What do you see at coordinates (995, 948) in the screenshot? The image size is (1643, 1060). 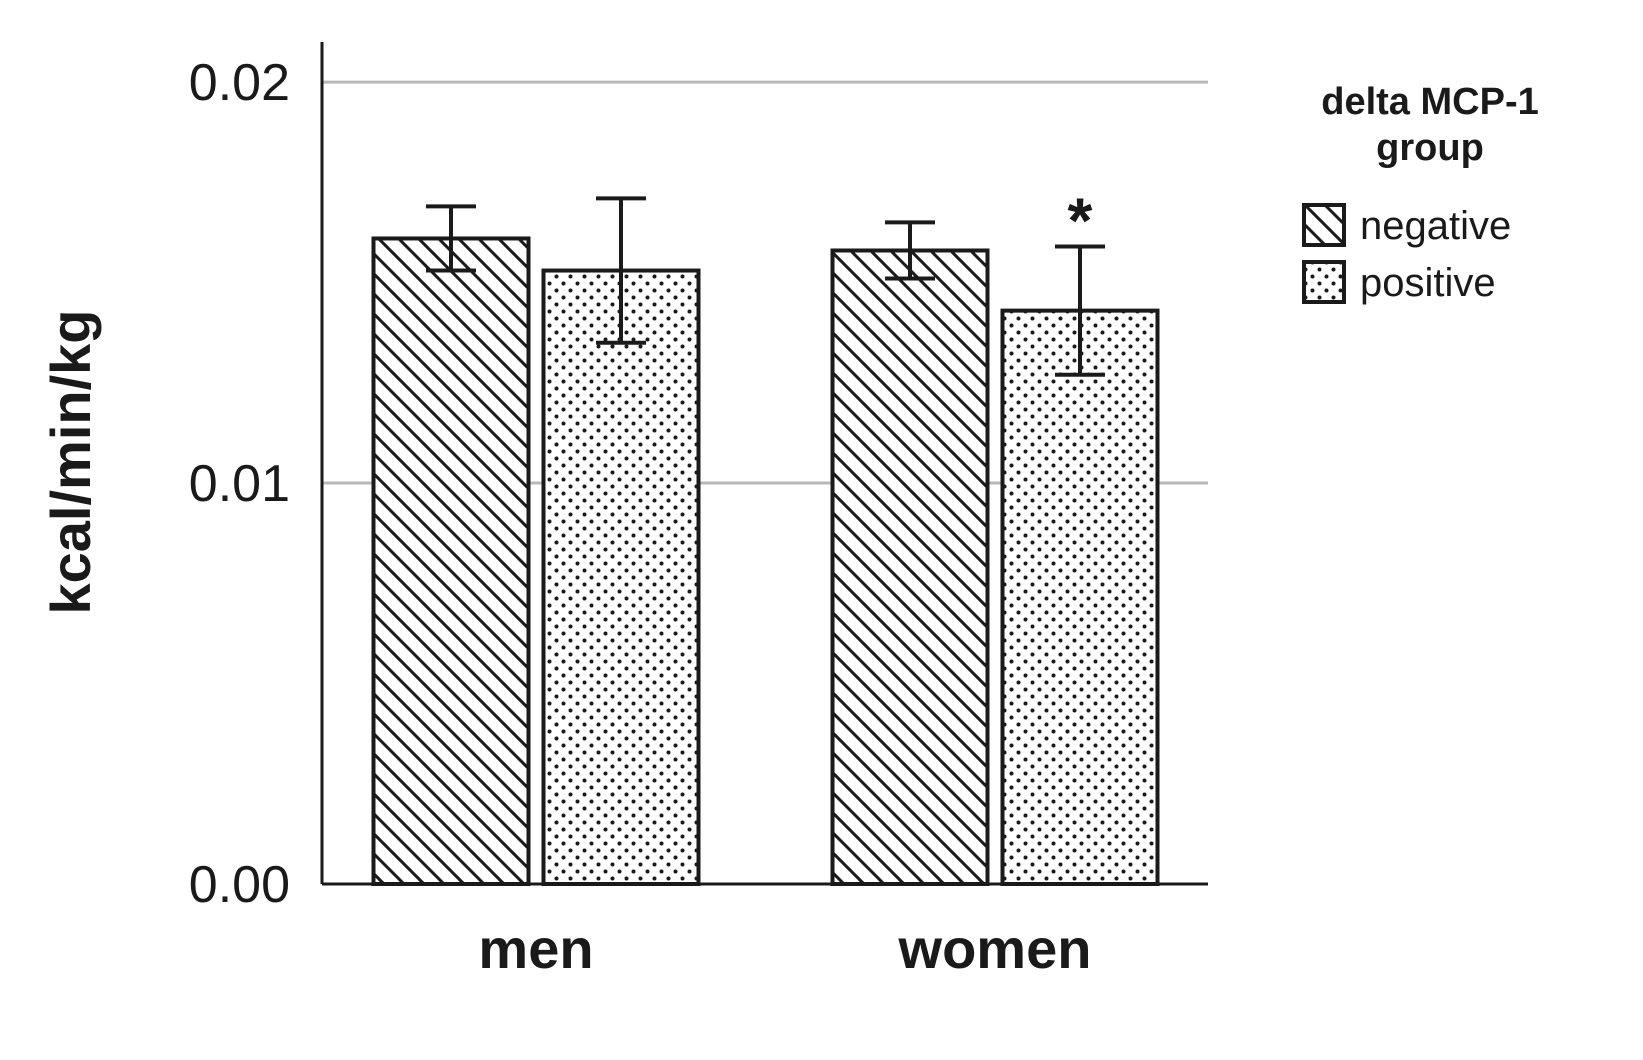 I see `x-category-label-women: women` at bounding box center [995, 948].